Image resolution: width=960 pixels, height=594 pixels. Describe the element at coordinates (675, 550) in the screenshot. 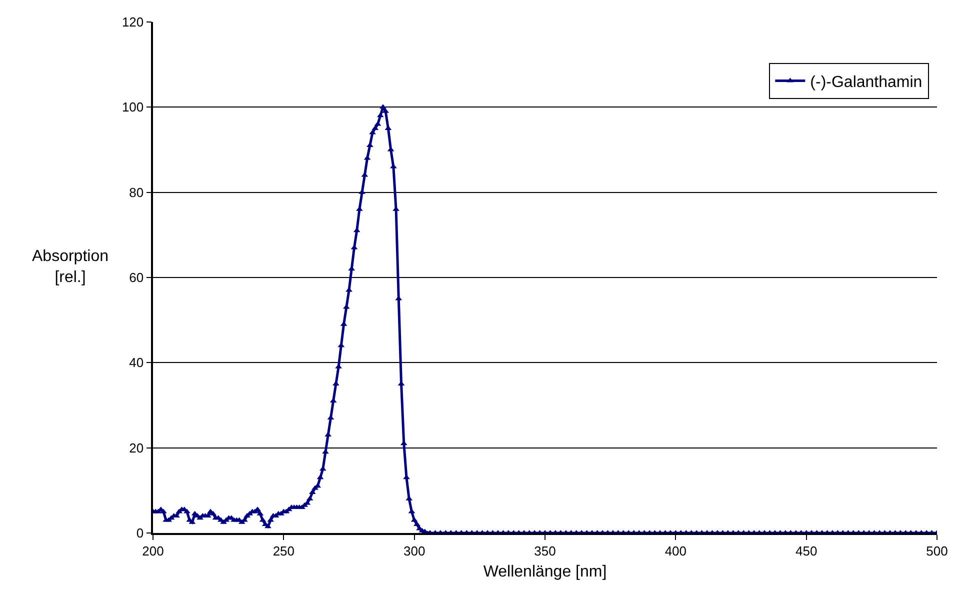

I see `x-tick-label: 400` at that location.